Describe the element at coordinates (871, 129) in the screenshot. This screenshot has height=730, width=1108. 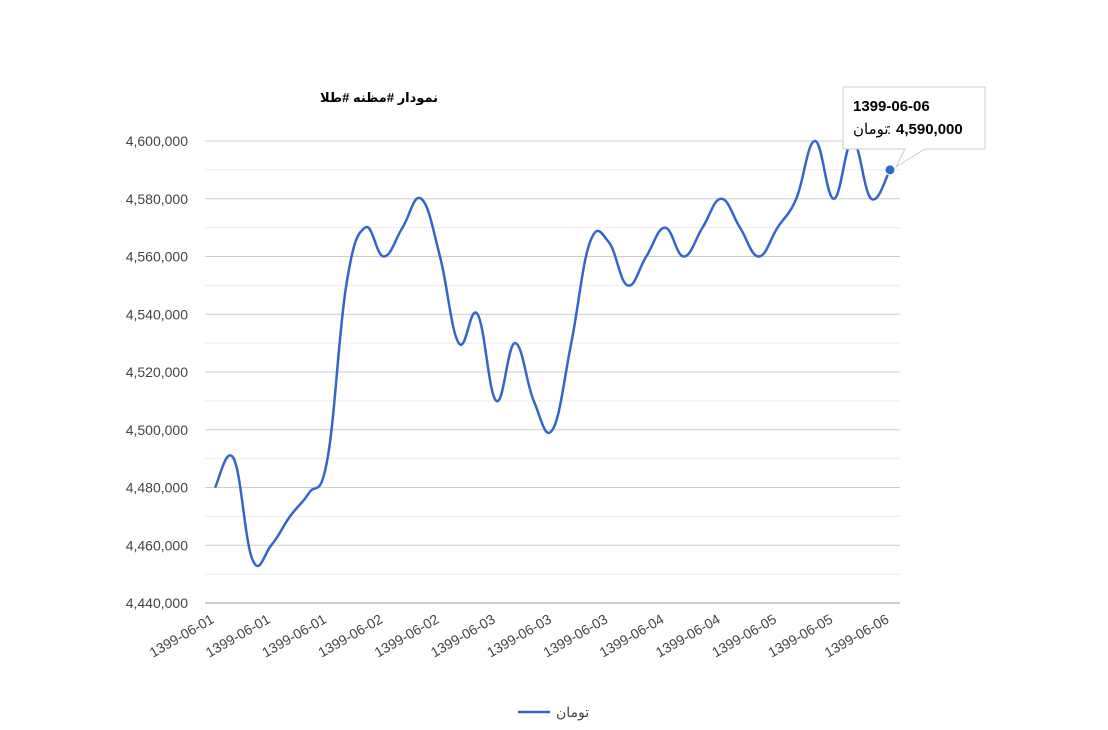
I see `tooltip-series: تومان` at that location.